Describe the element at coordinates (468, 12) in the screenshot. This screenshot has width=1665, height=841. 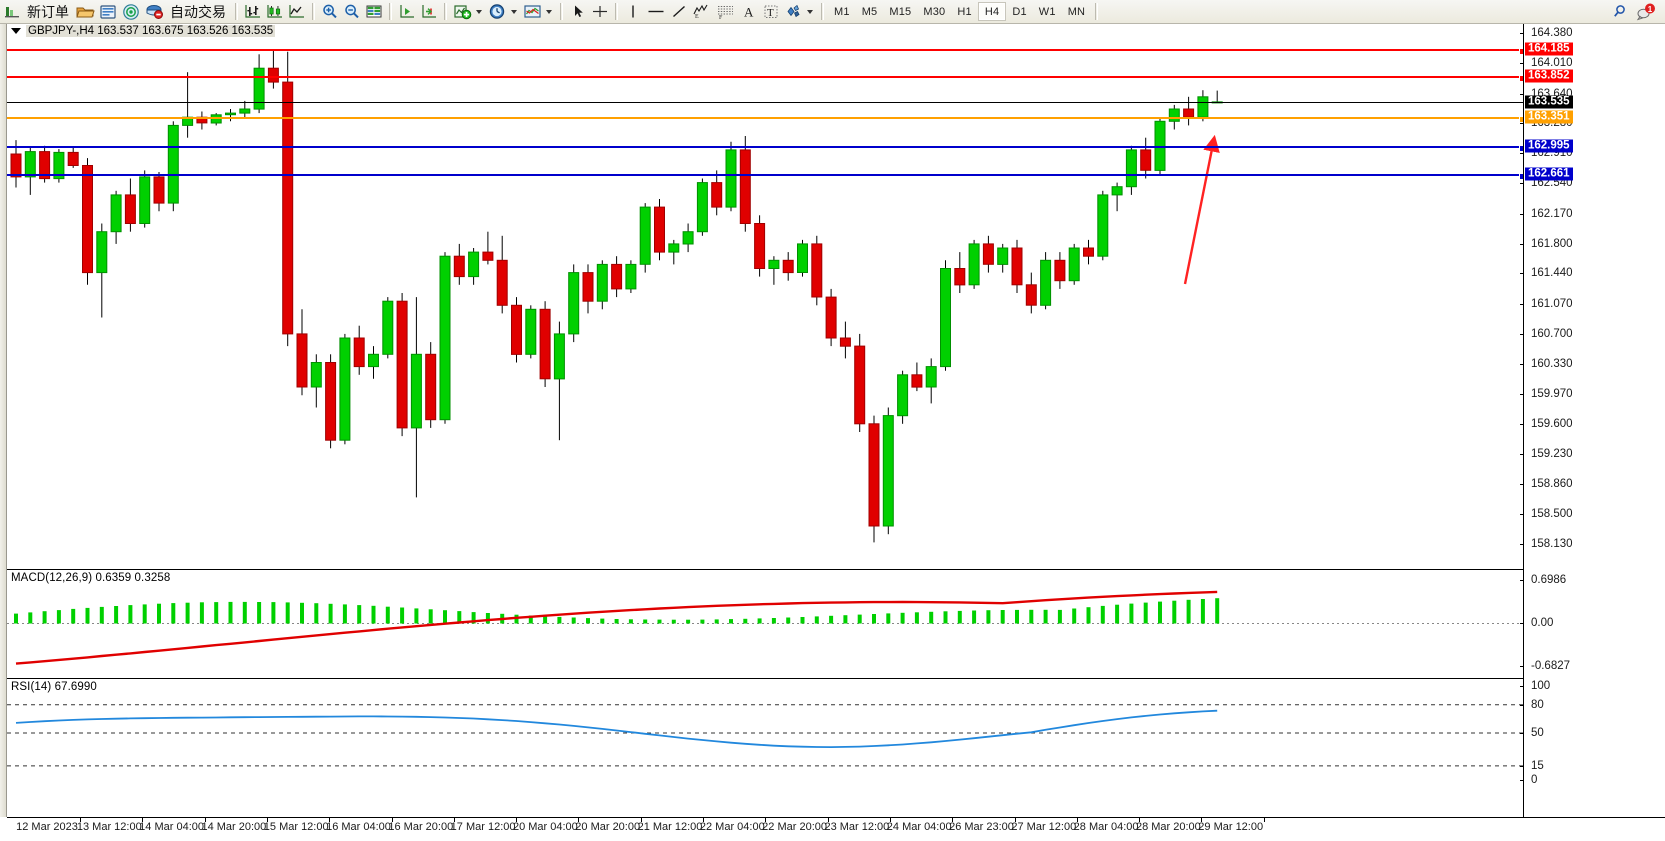
I see `add-indicator-button` at that location.